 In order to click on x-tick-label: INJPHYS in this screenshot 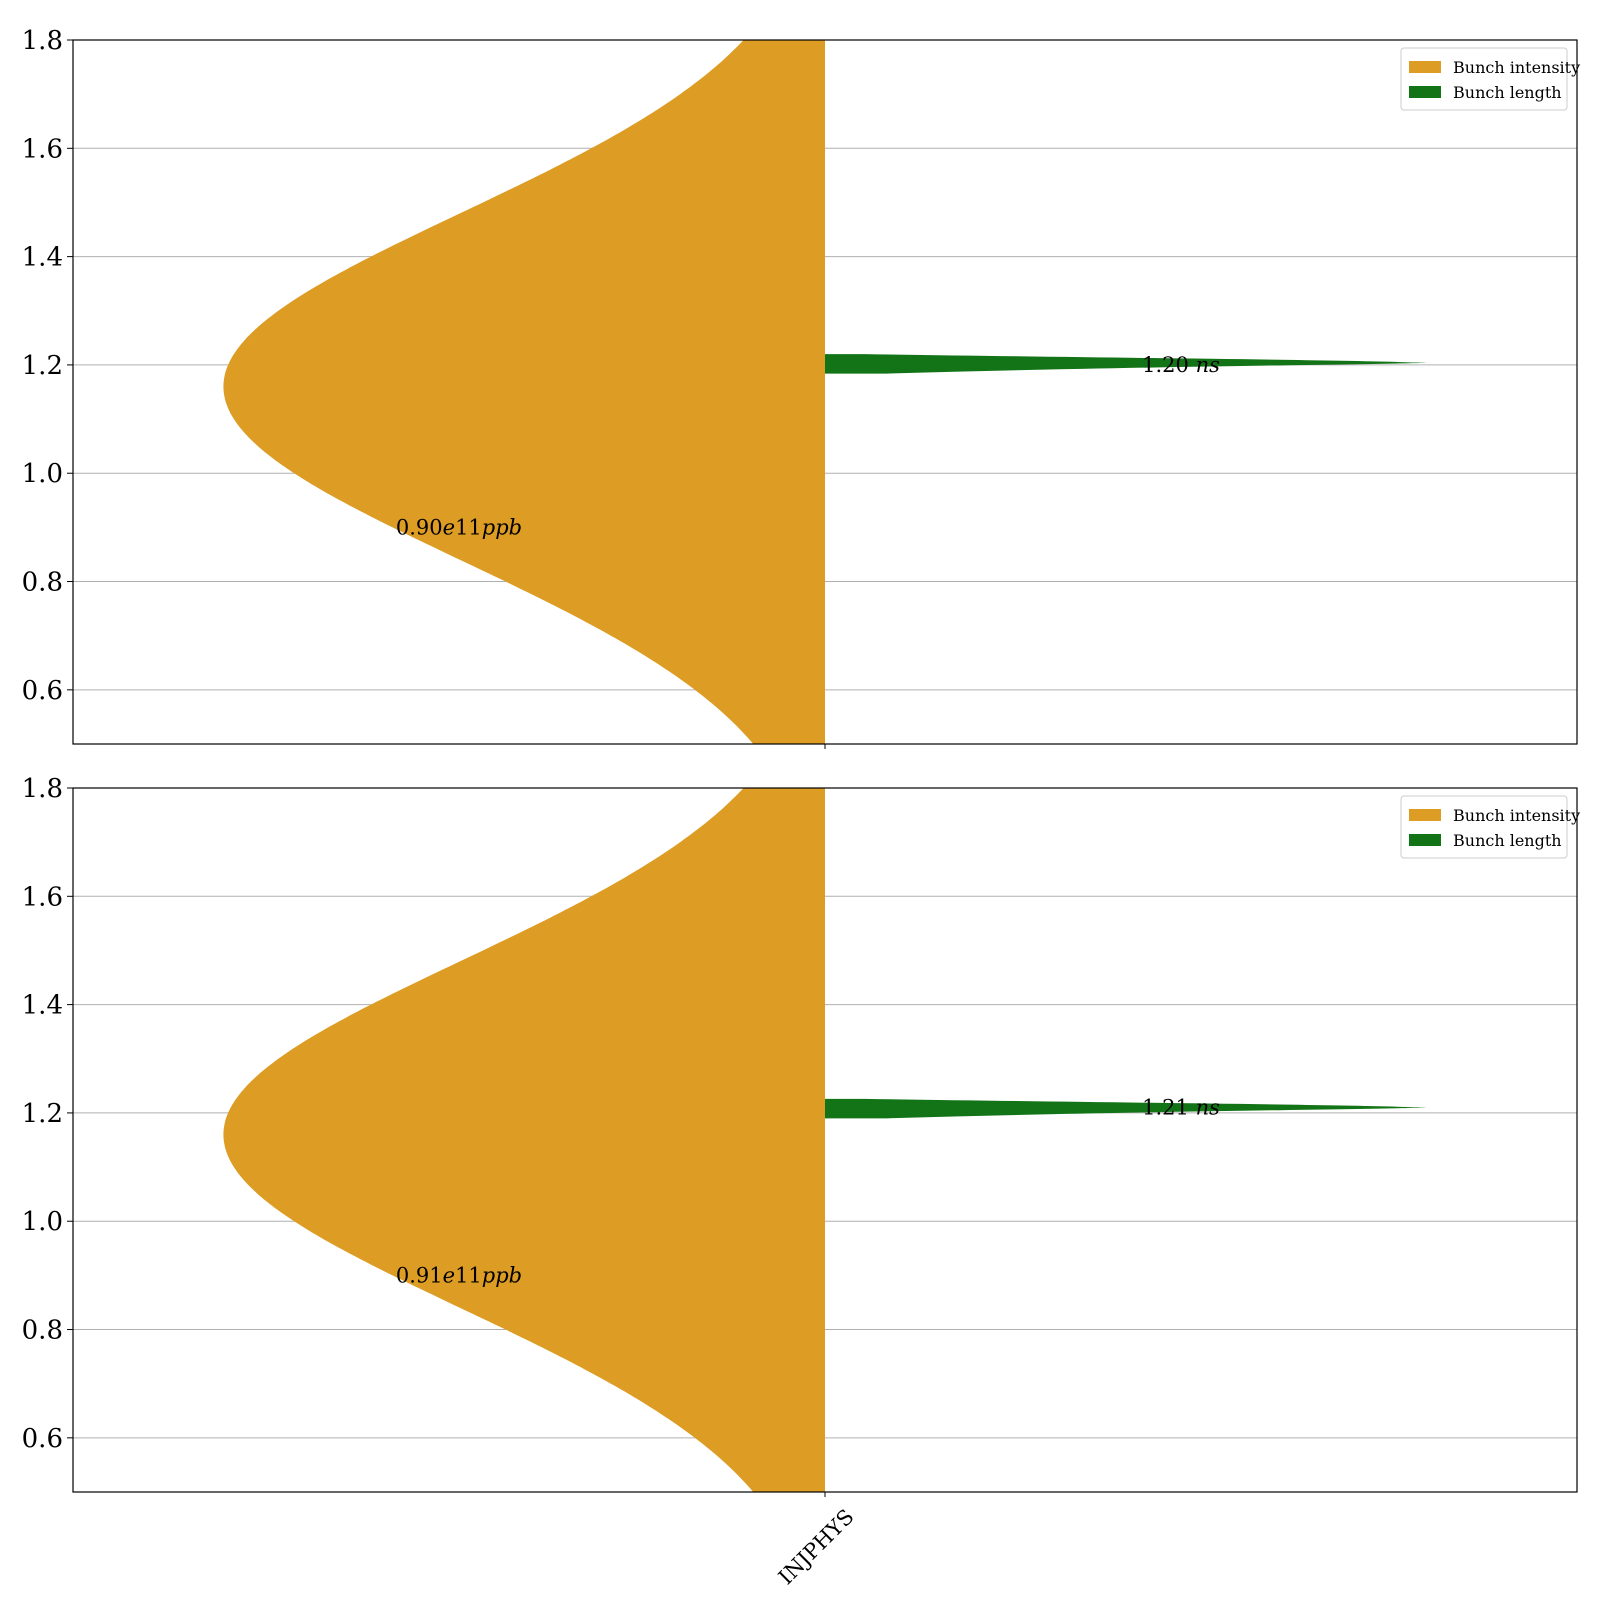, I will do `click(816, 1547)`.